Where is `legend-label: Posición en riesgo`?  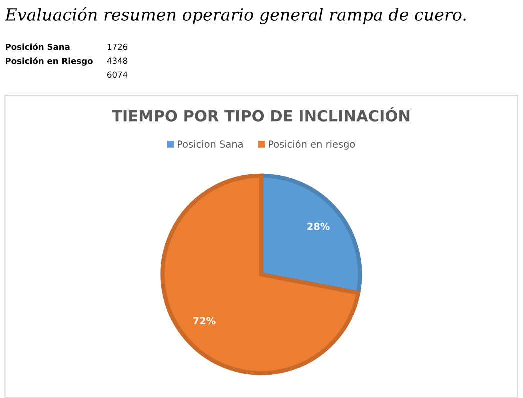
legend-label: Posición en riesgo is located at coordinates (312, 145).